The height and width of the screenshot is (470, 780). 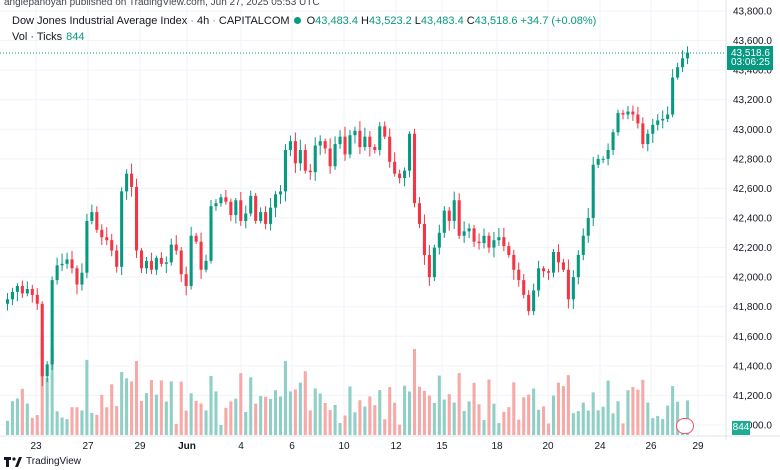 What do you see at coordinates (750, 63) in the screenshot?
I see `bar-countdown-tag: 03:06:25` at bounding box center [750, 63].